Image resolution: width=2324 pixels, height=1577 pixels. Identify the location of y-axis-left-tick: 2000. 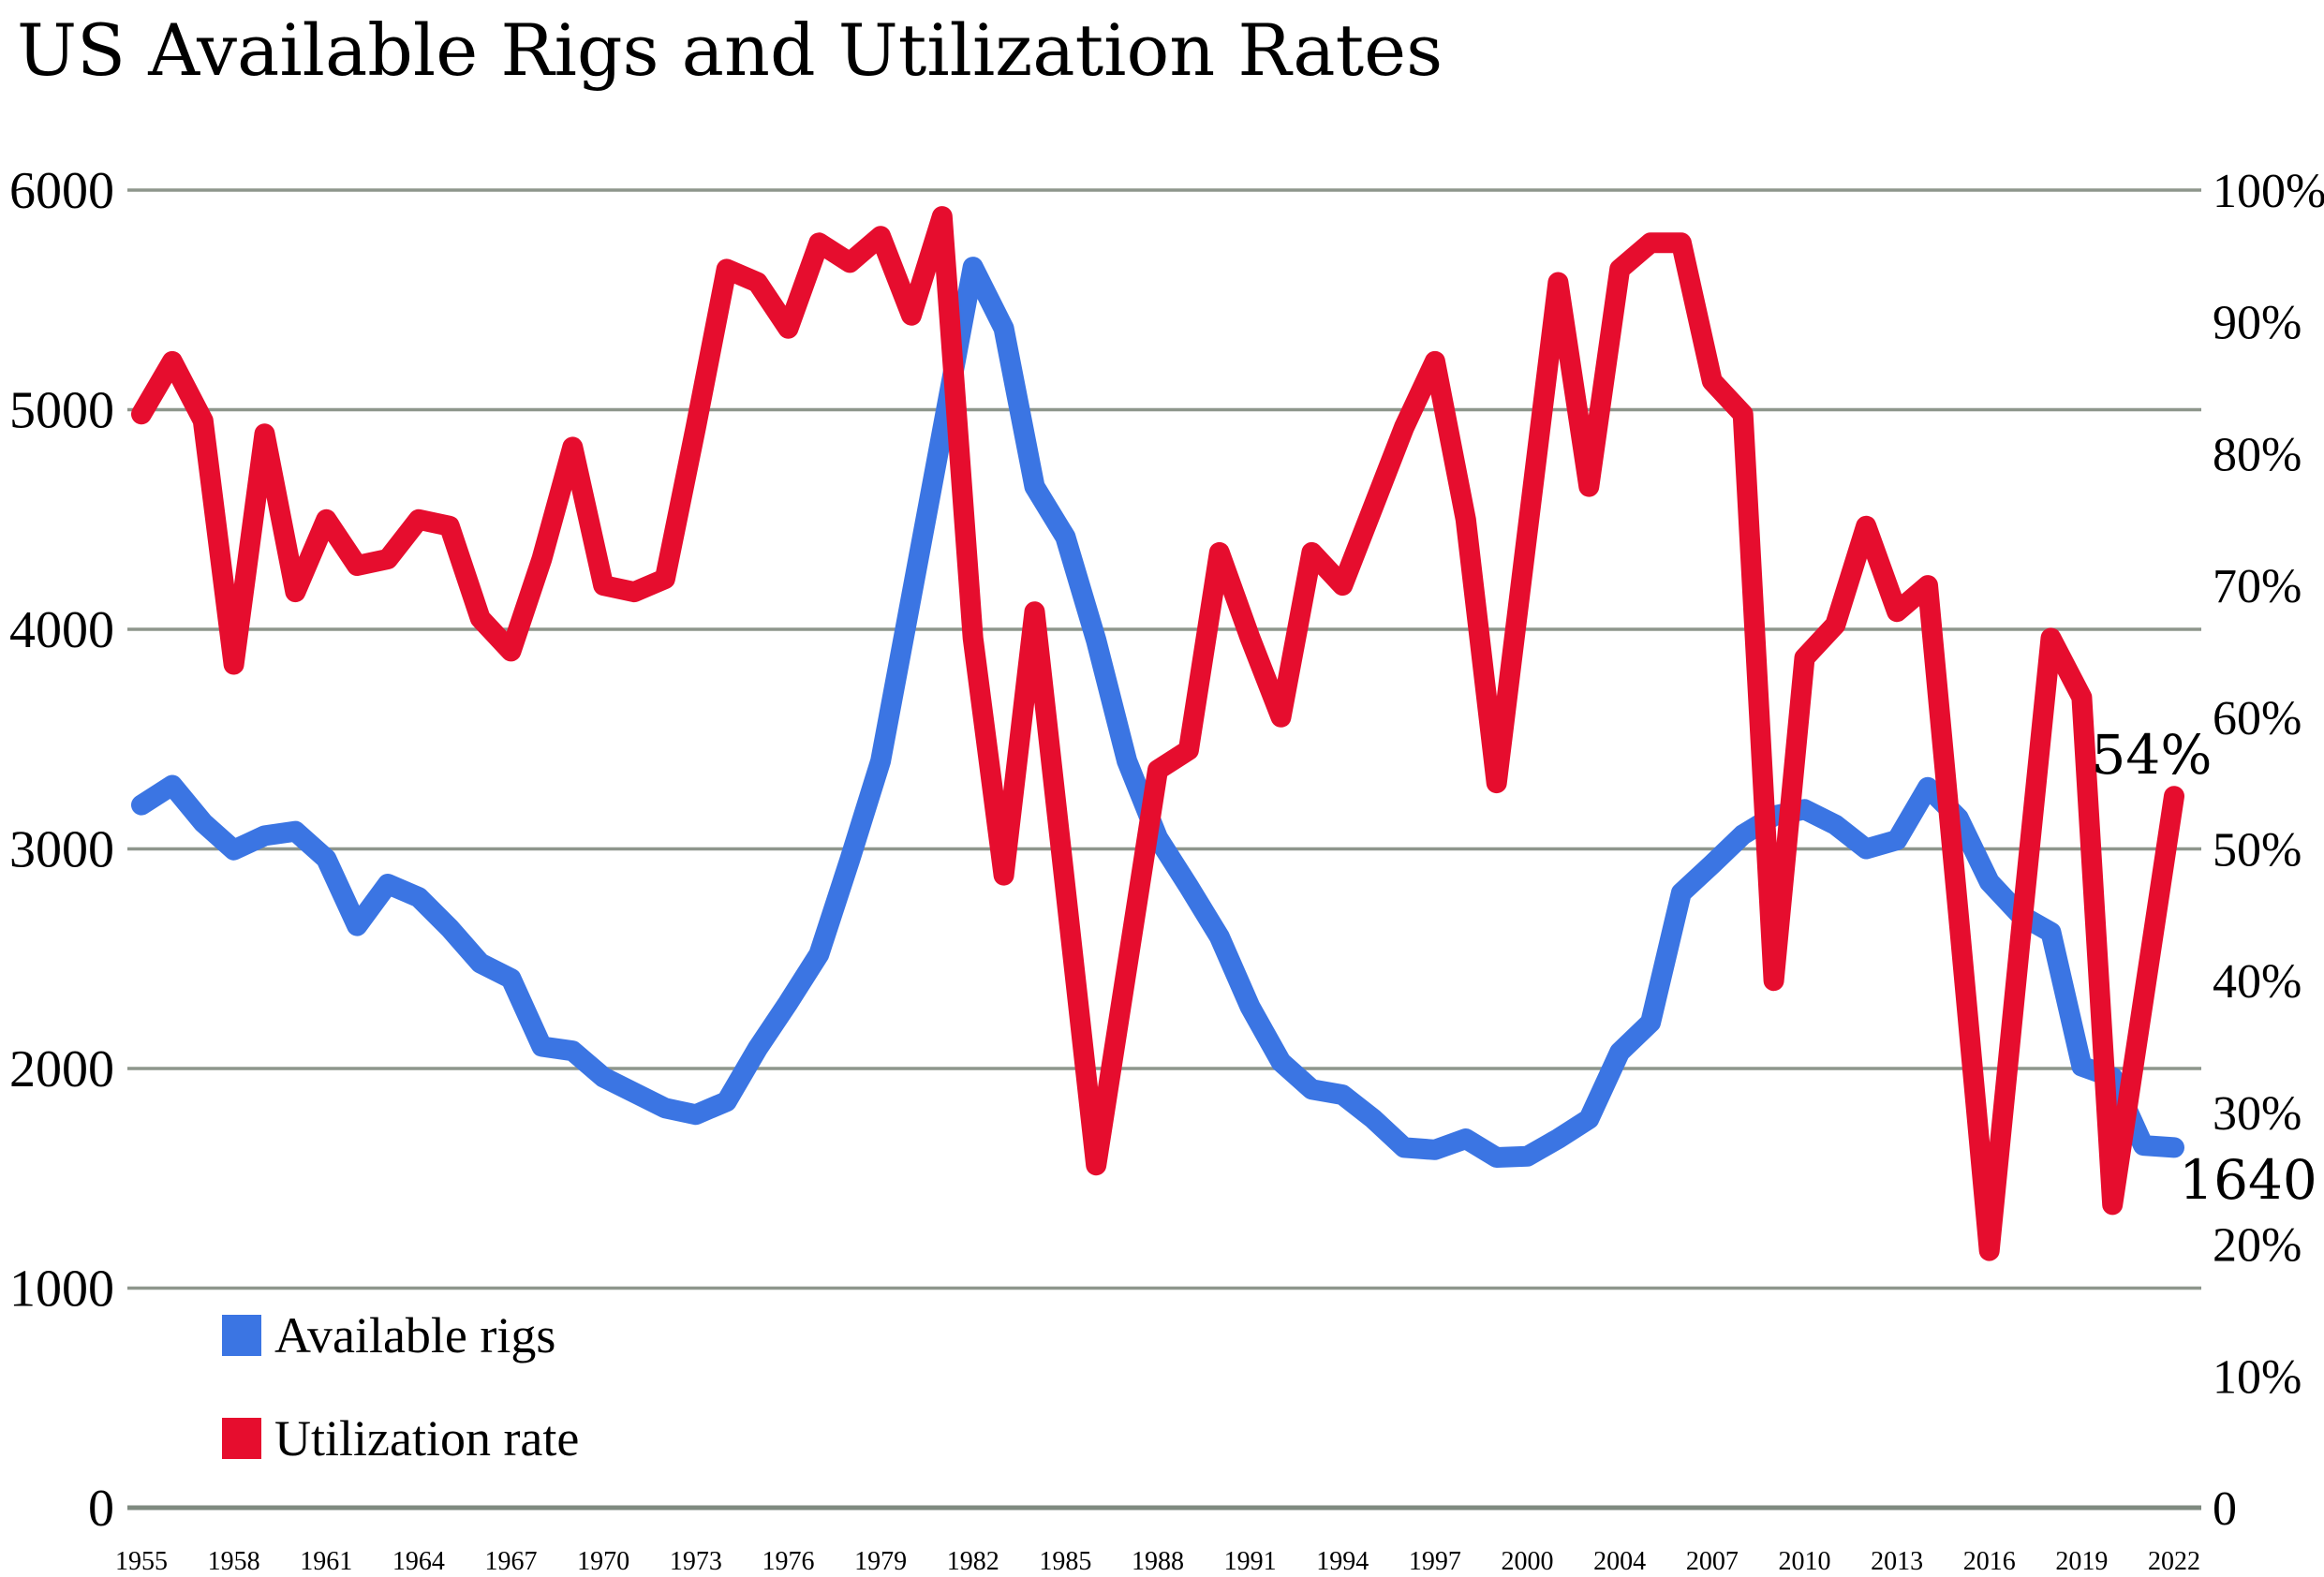
(61, 1069).